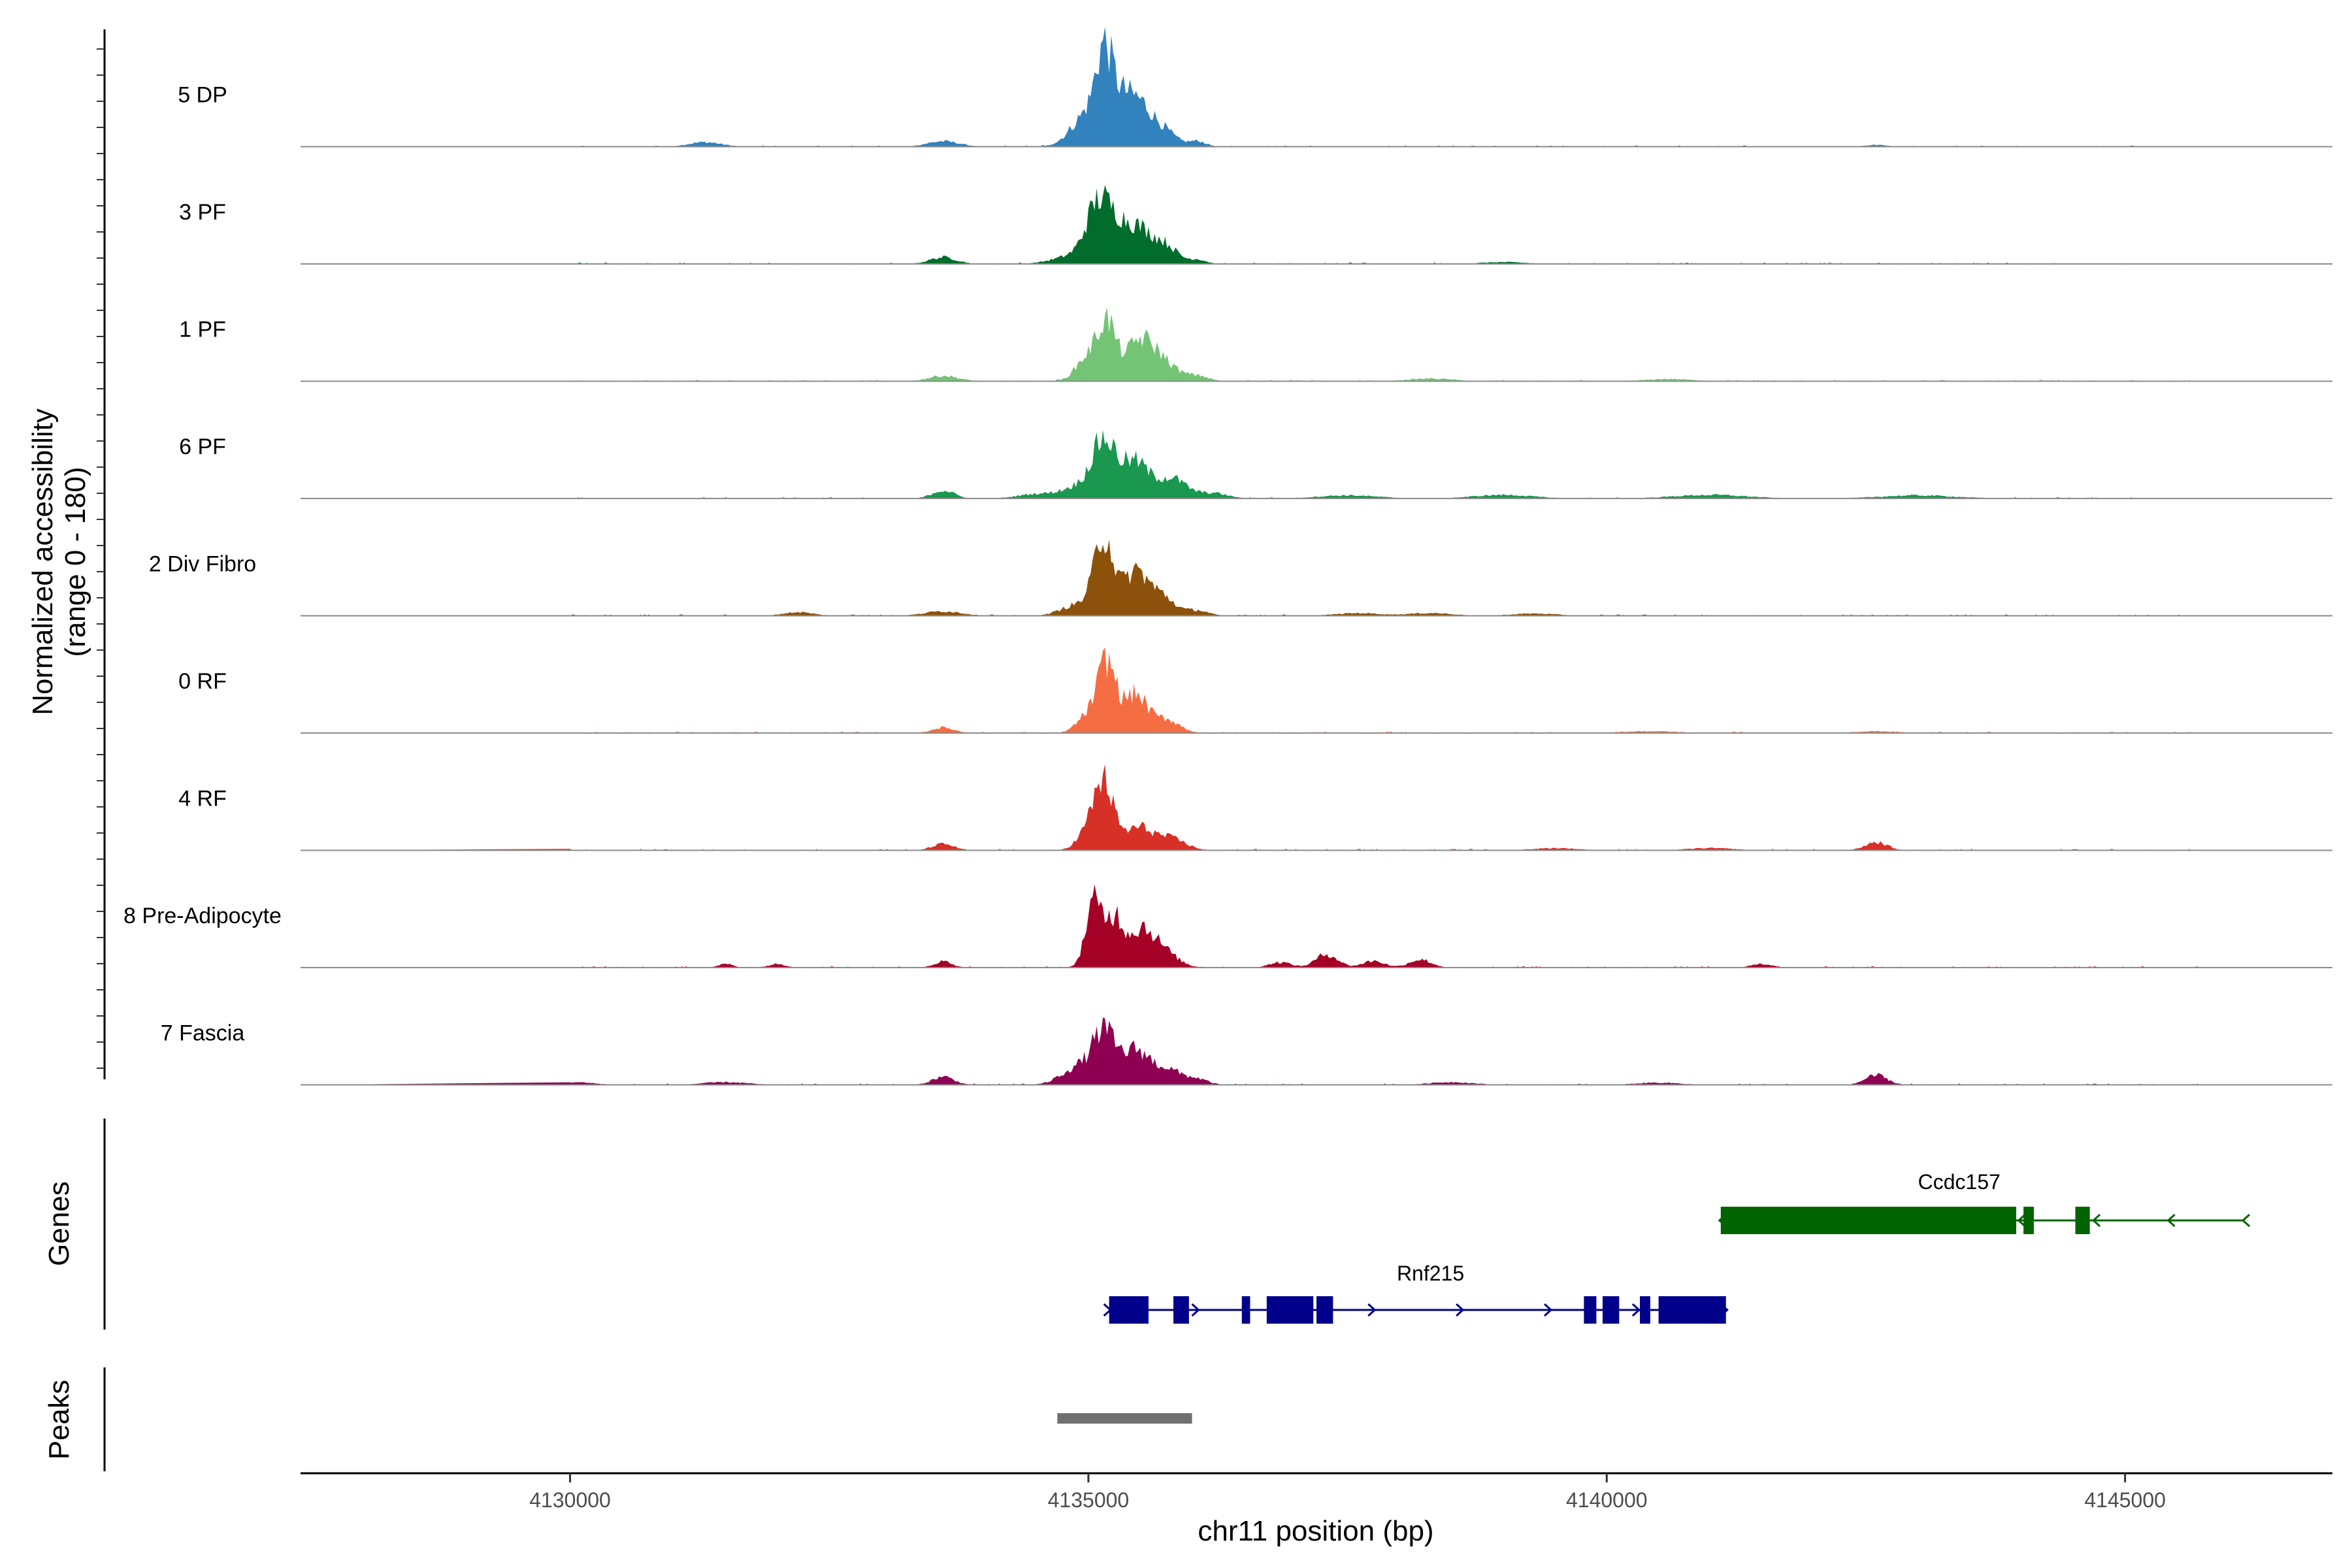  What do you see at coordinates (2125, 1500) in the screenshot?
I see `x-tick-label: 4145000` at bounding box center [2125, 1500].